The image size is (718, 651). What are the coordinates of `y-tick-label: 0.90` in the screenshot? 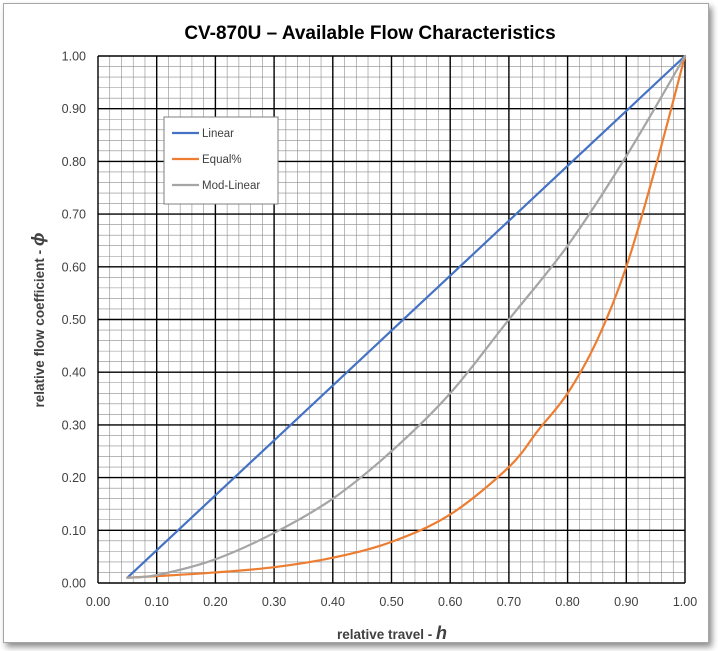 It's located at (74, 109).